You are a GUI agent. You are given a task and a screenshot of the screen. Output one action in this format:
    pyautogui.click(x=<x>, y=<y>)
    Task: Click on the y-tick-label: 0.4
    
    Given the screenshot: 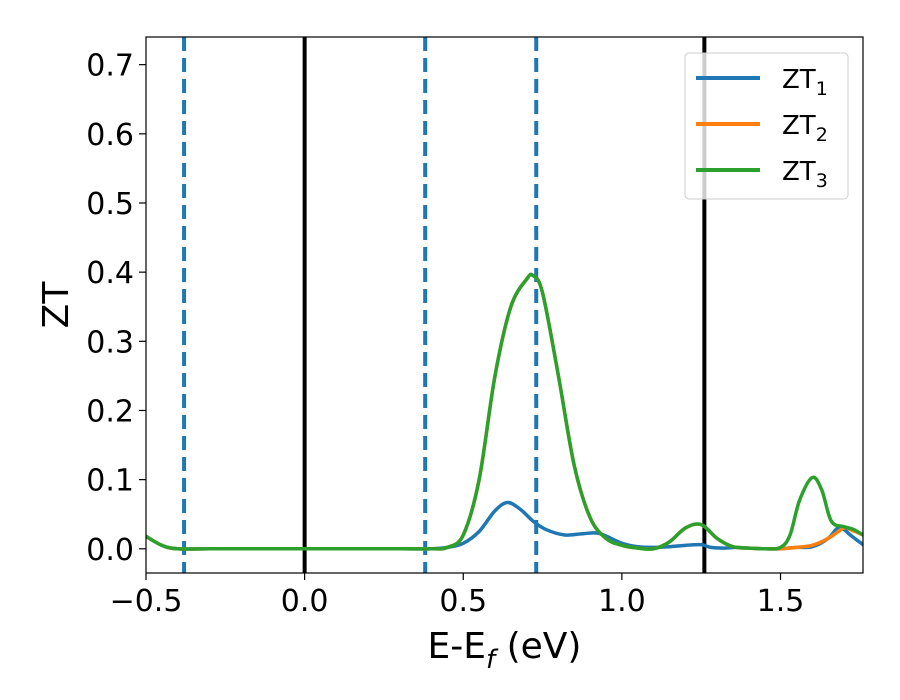 What is the action you would take?
    pyautogui.click(x=110, y=273)
    